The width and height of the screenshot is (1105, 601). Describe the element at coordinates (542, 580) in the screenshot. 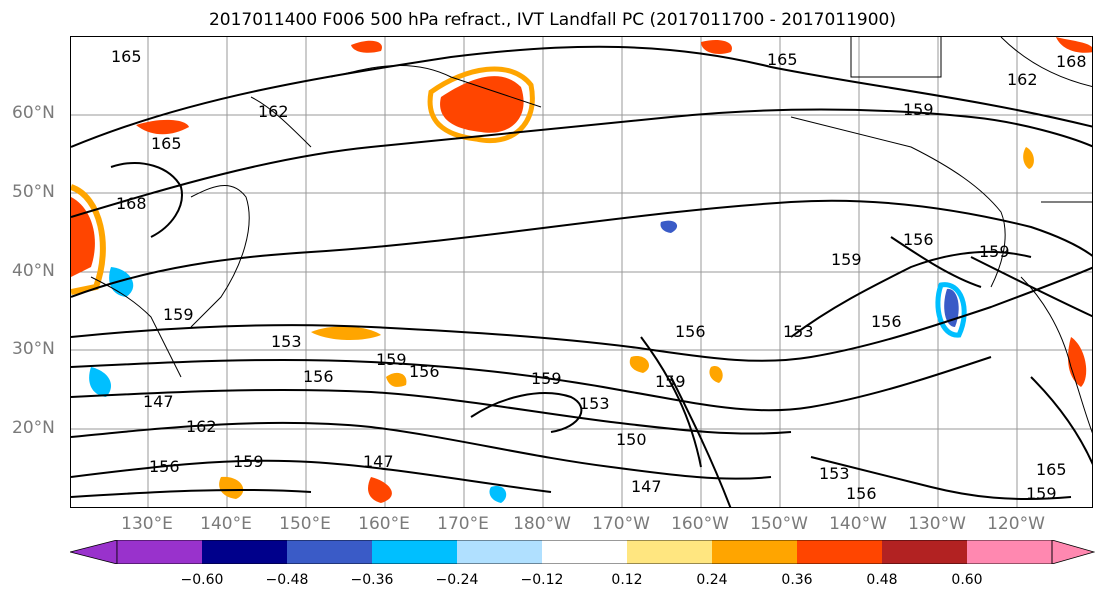

I see `colorbar-tick-label: −0.12` at that location.